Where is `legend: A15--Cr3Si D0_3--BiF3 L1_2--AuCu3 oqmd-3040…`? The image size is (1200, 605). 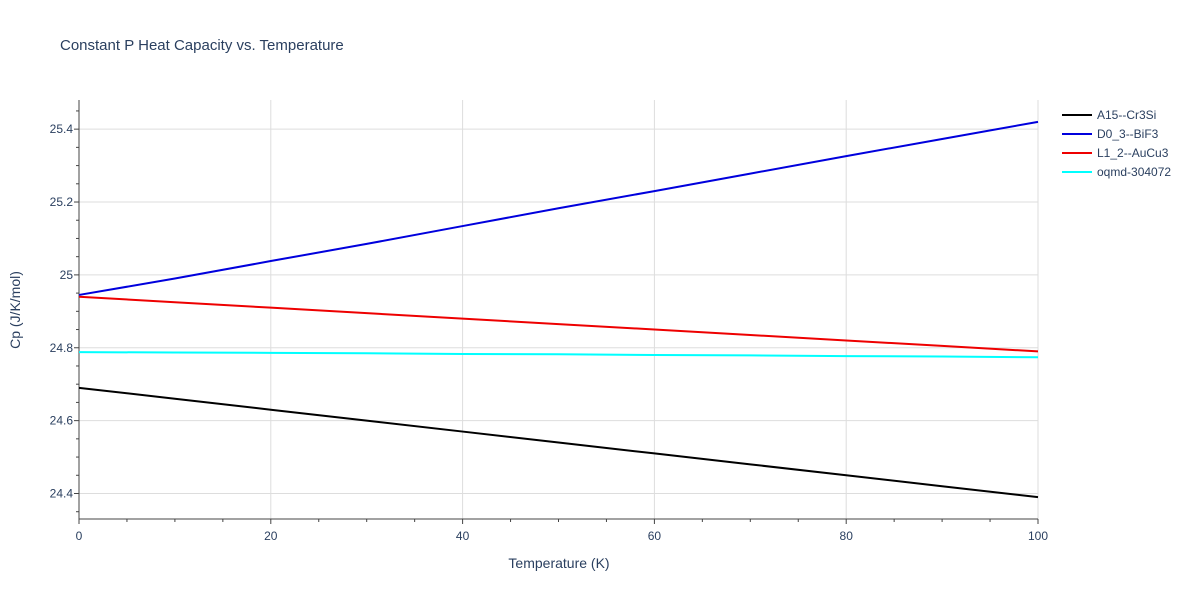 legend: A15--Cr3Si D0_3--BiF3 L1_2--AuCu3 oqmd-3040… is located at coordinates (1116, 143).